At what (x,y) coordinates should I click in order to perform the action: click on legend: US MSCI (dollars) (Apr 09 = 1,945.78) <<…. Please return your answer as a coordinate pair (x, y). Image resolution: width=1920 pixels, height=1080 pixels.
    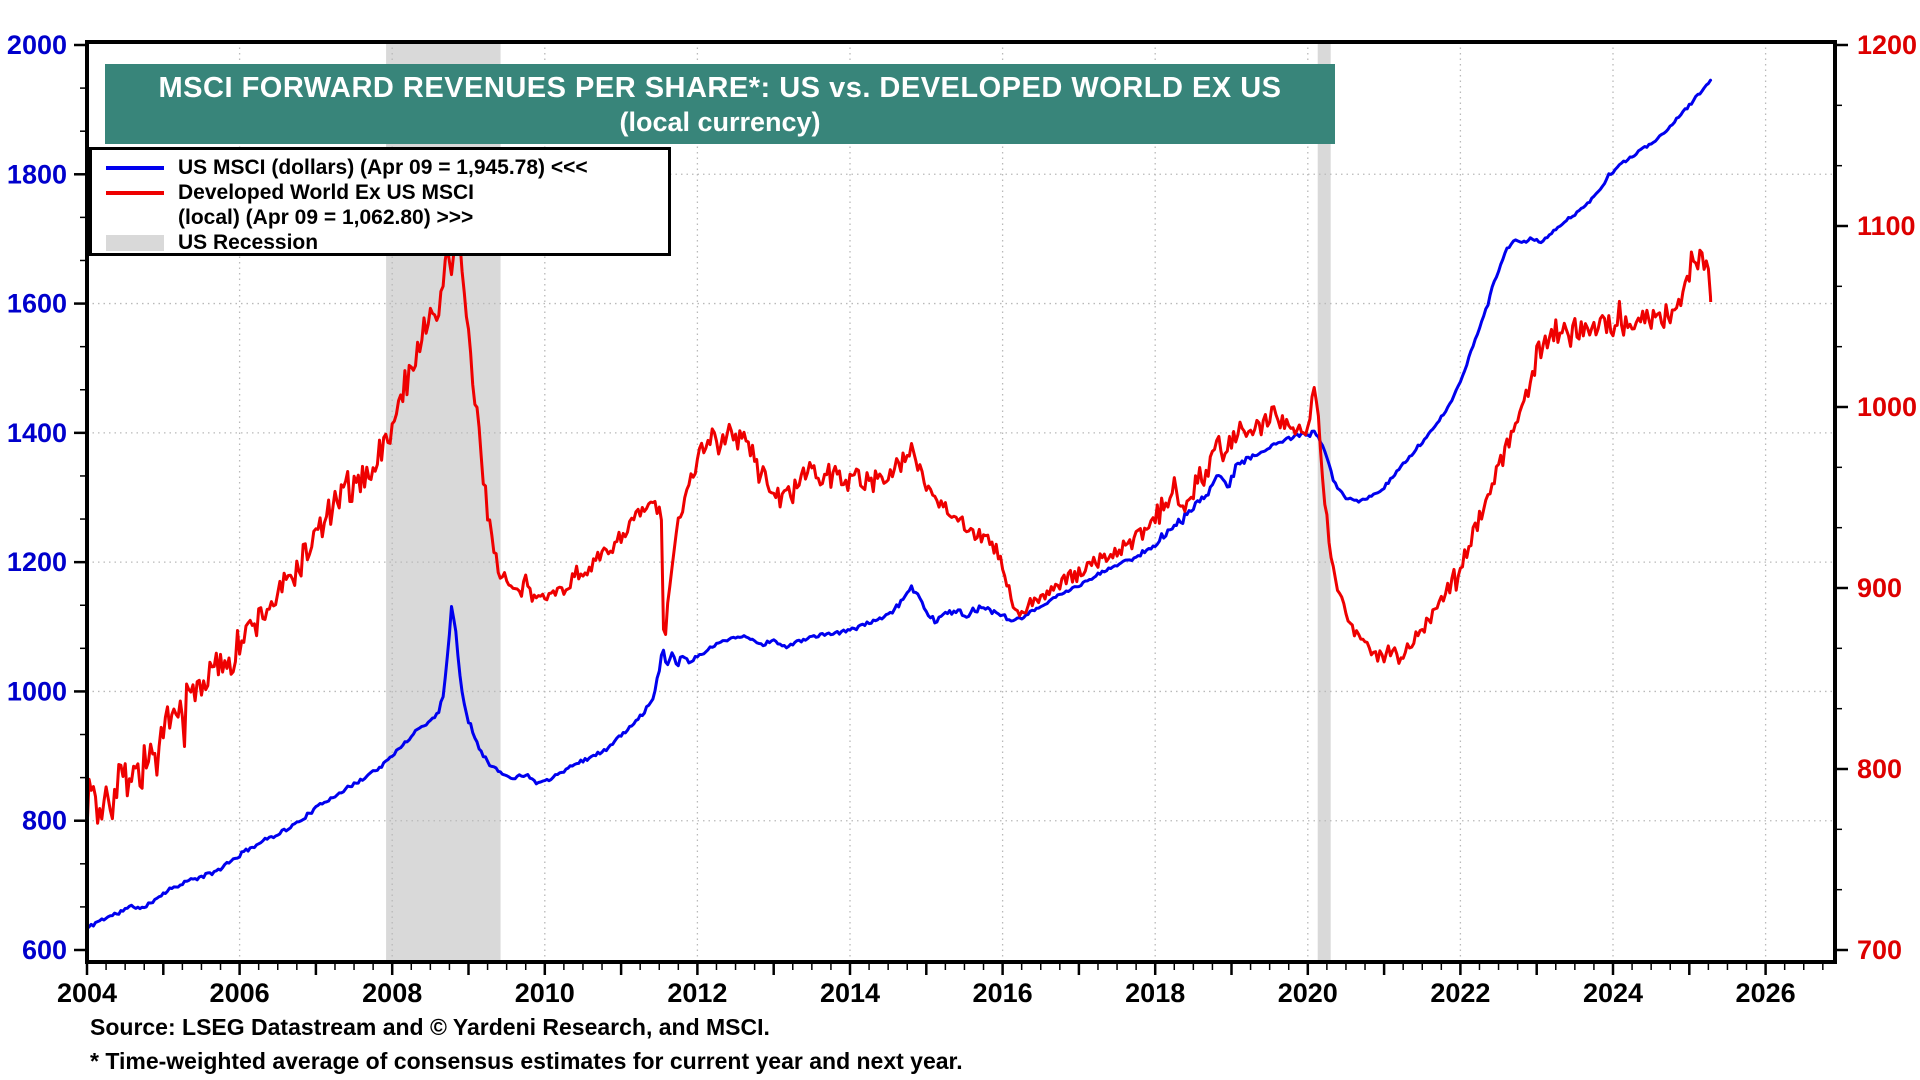
    Looking at the image, I should click on (380, 201).